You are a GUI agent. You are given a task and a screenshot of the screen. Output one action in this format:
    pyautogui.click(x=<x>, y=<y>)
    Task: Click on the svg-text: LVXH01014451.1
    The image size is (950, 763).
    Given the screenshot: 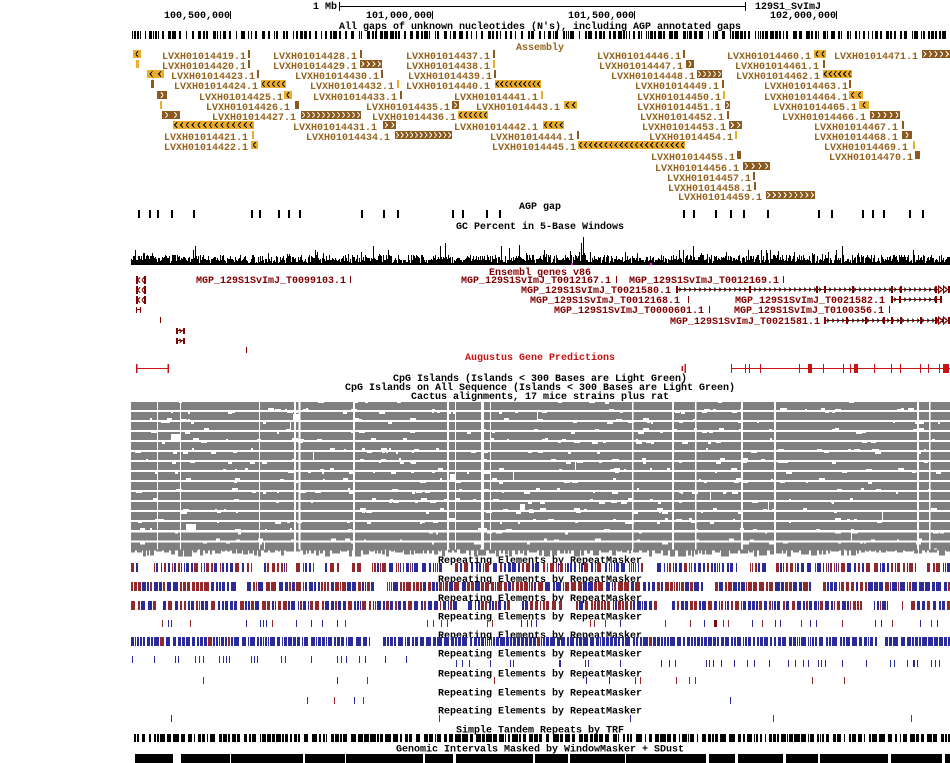 What is the action you would take?
    pyautogui.click(x=679, y=108)
    